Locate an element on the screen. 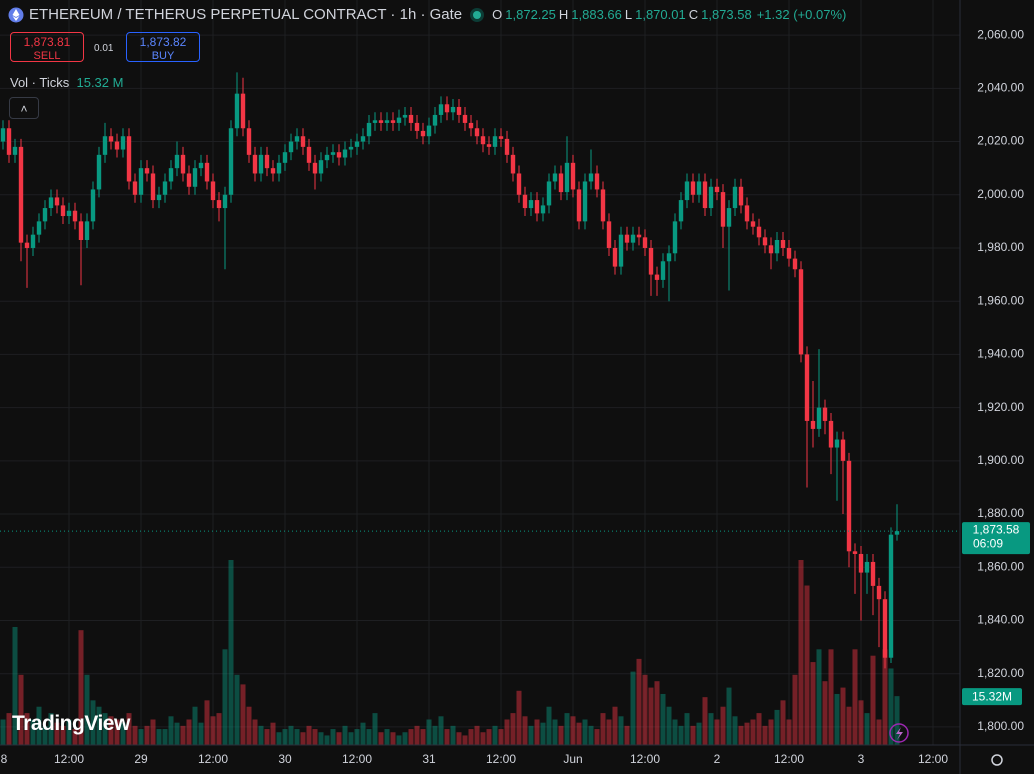 Image resolution: width=1034 pixels, height=774 pixels. y-tick-label: 2,020.00 is located at coordinates (1000, 141).